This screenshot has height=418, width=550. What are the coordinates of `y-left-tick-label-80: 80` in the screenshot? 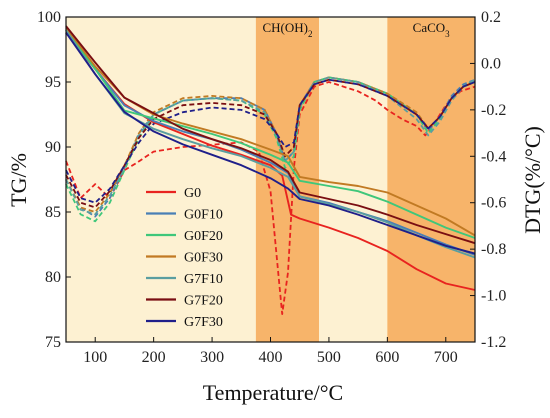 It's located at (53, 277).